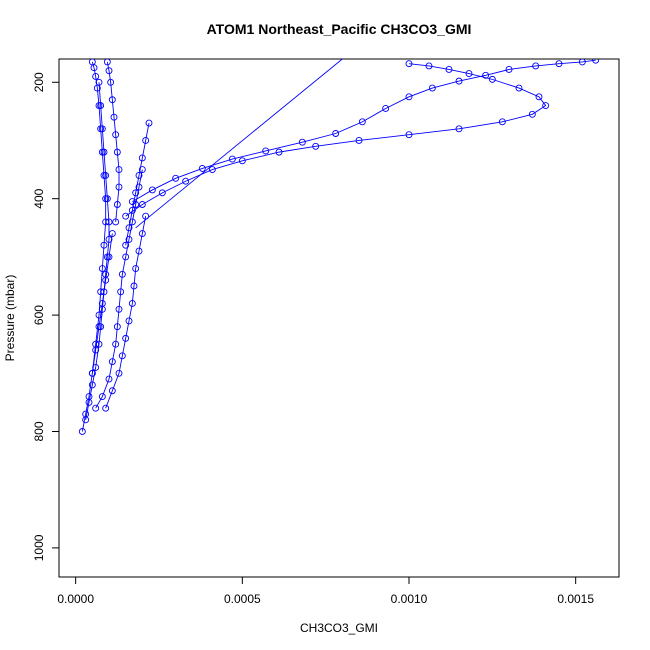 The width and height of the screenshot is (650, 650). Describe the element at coordinates (339, 29) in the screenshot. I see `chart-title: ATOM1 Northeast_Pacific CH3CO3_GMI` at that location.